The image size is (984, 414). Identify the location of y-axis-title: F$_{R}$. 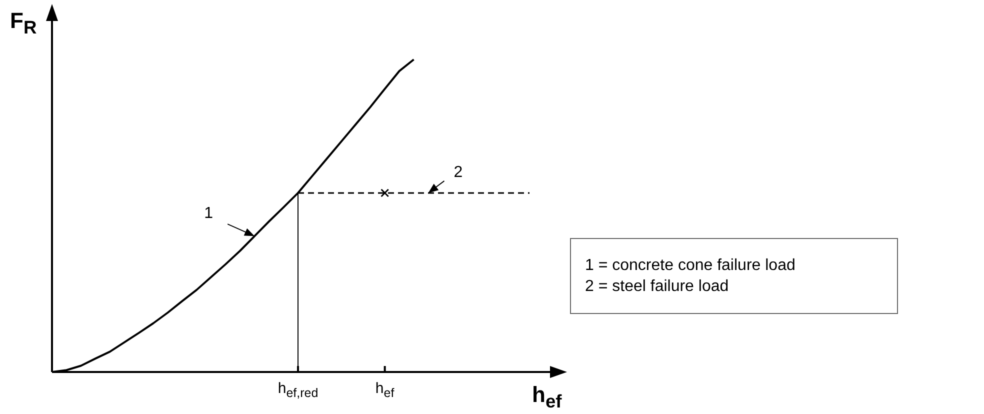
(23, 23).